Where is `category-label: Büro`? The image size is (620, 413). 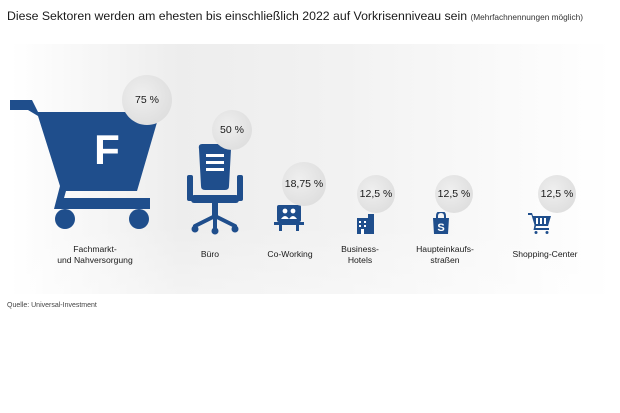 category-label: Büro is located at coordinates (210, 254).